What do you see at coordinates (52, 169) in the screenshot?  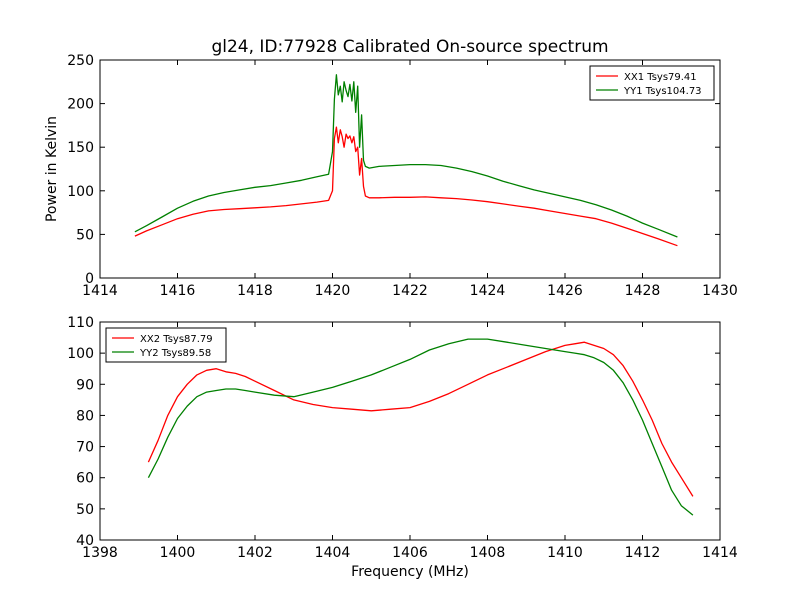 I see `y-axis-label: Power in Kelvin` at bounding box center [52, 169].